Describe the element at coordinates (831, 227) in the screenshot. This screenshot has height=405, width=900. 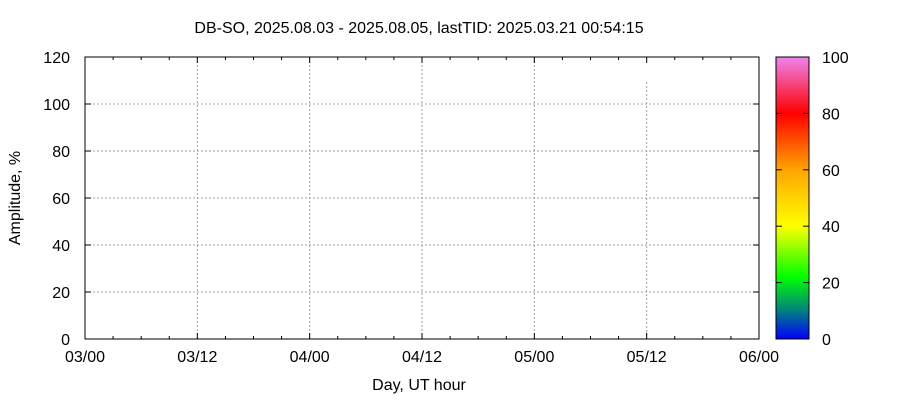
I see `colorbar-tick-label: 40` at that location.